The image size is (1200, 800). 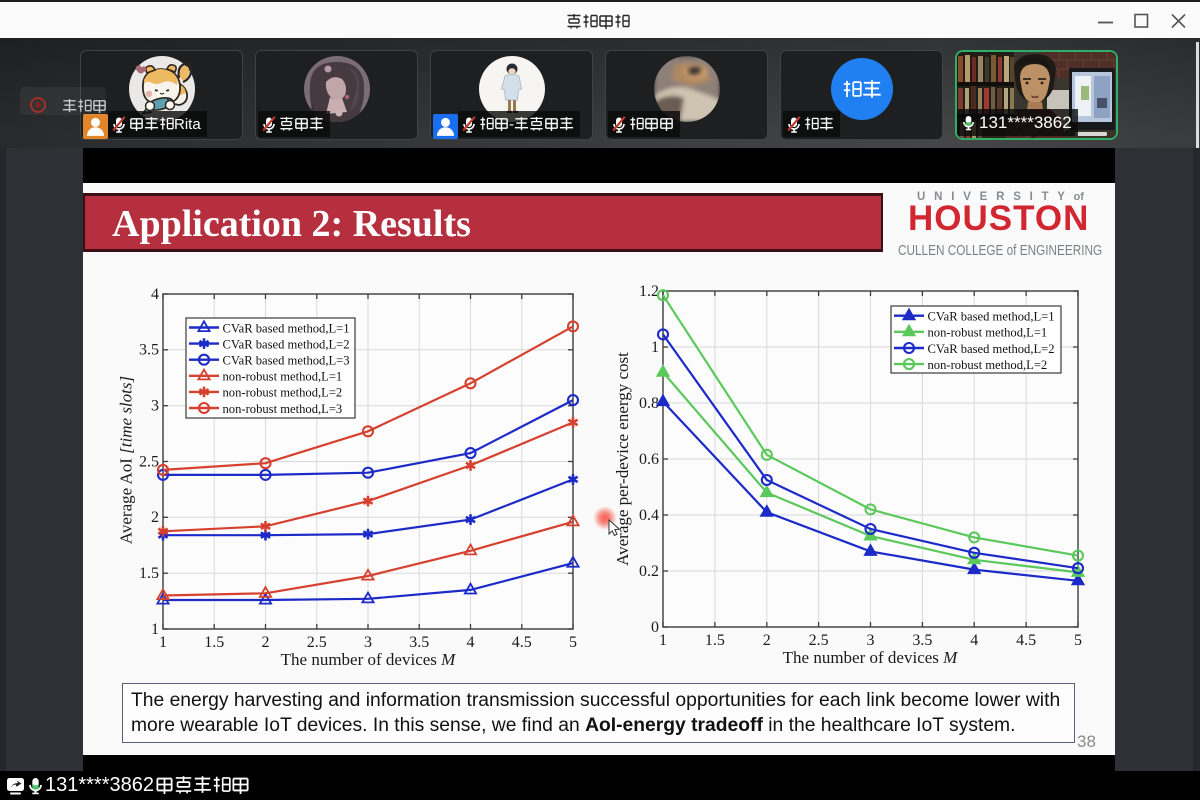 I want to click on svg-text: 0, so click(x=655, y=627).